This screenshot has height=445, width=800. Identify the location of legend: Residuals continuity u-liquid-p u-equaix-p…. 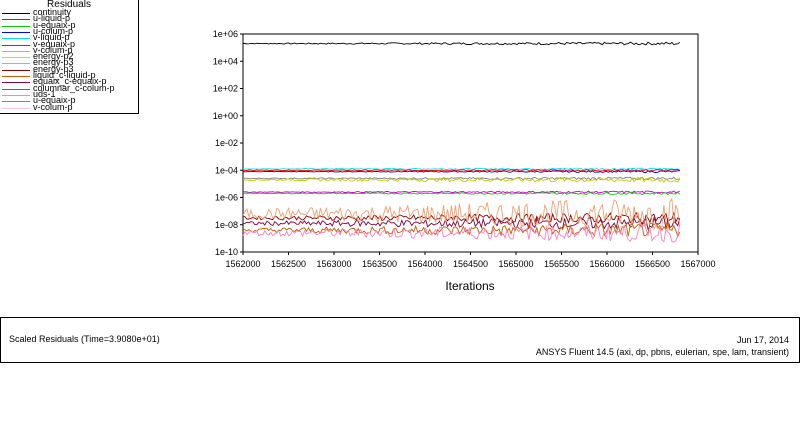
(69, 57).